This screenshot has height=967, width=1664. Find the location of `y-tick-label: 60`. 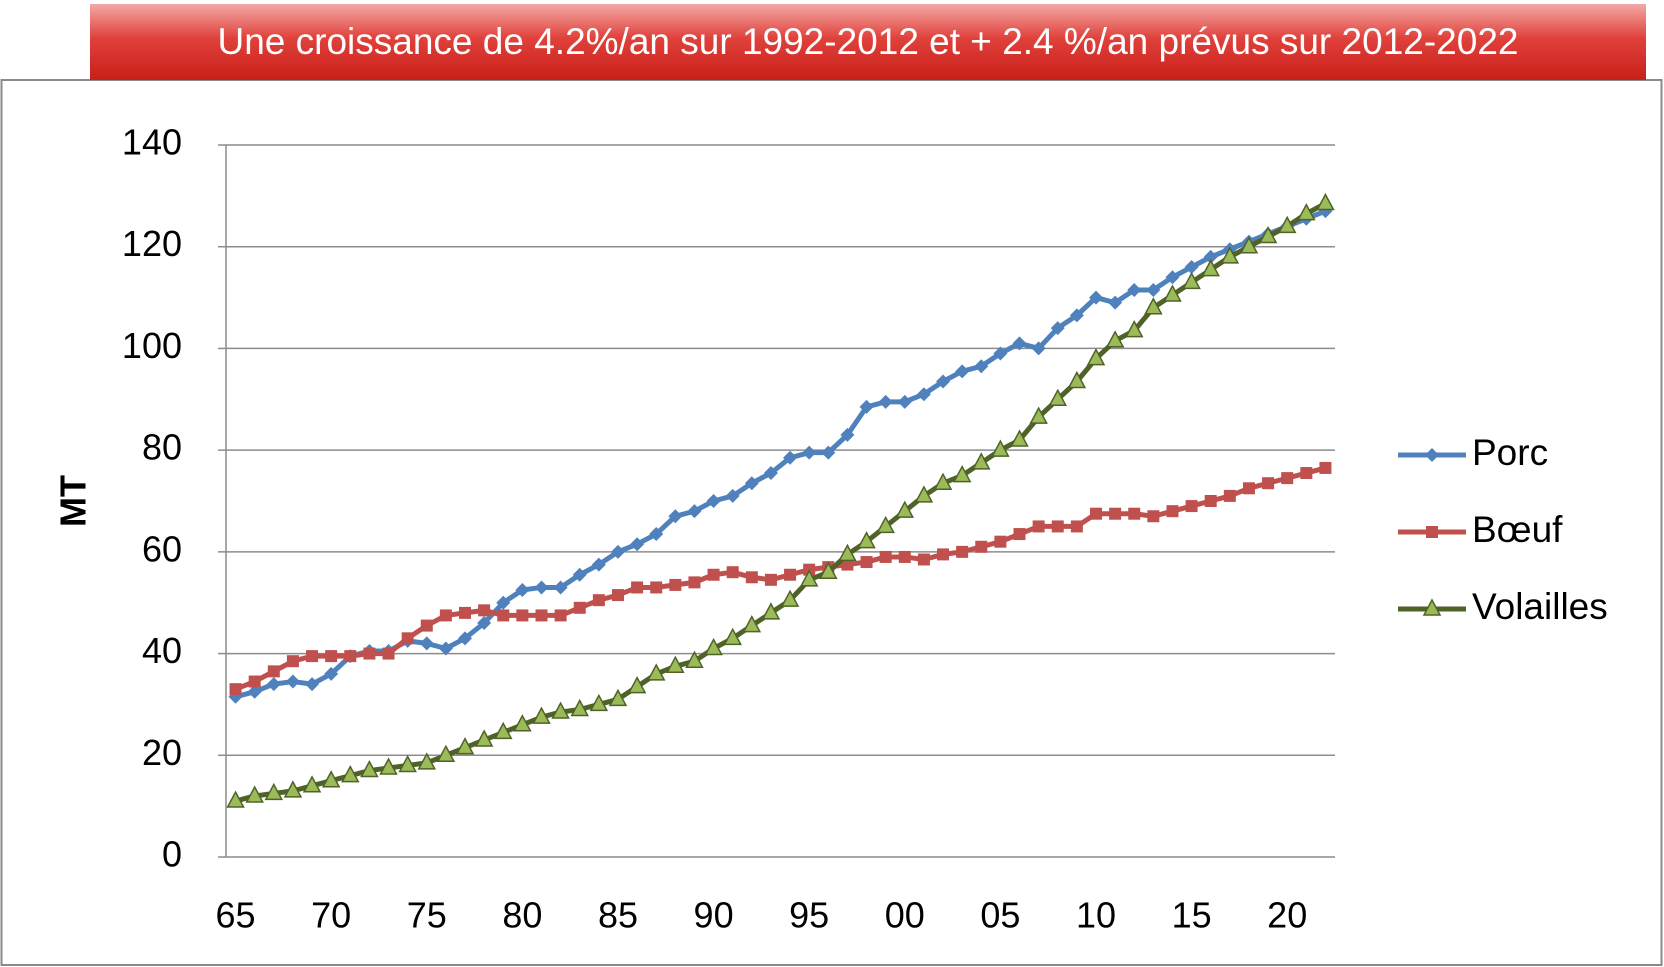

y-tick-label: 60 is located at coordinates (162, 548).